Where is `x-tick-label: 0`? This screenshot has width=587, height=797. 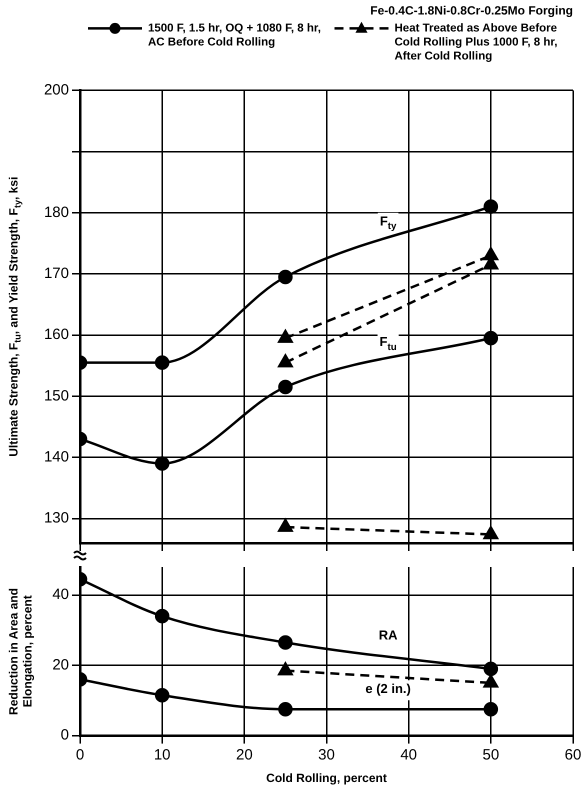 x-tick-label: 0 is located at coordinates (80, 755).